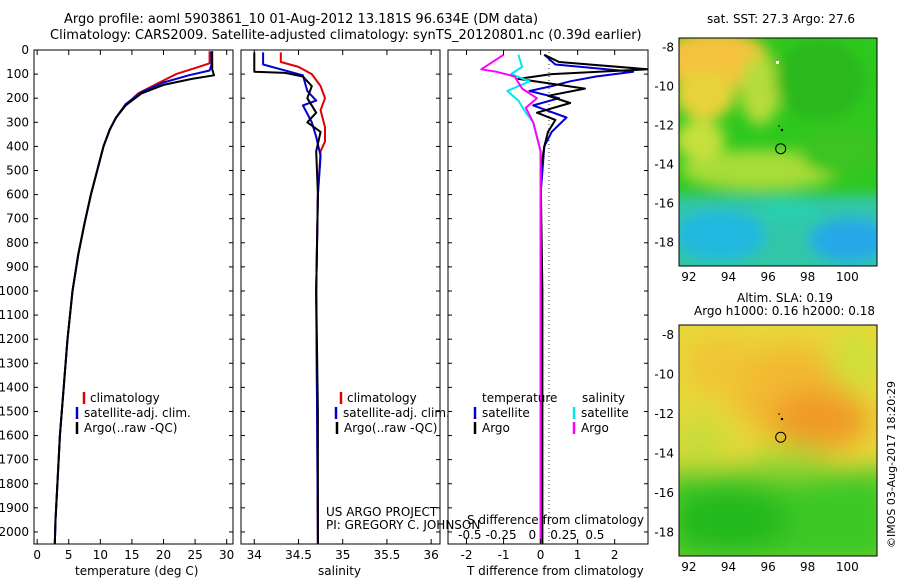 Image resolution: width=900 pixels, height=580 pixels. Describe the element at coordinates (14, 363) in the screenshot. I see `y-tick-label: 1300` at that location.